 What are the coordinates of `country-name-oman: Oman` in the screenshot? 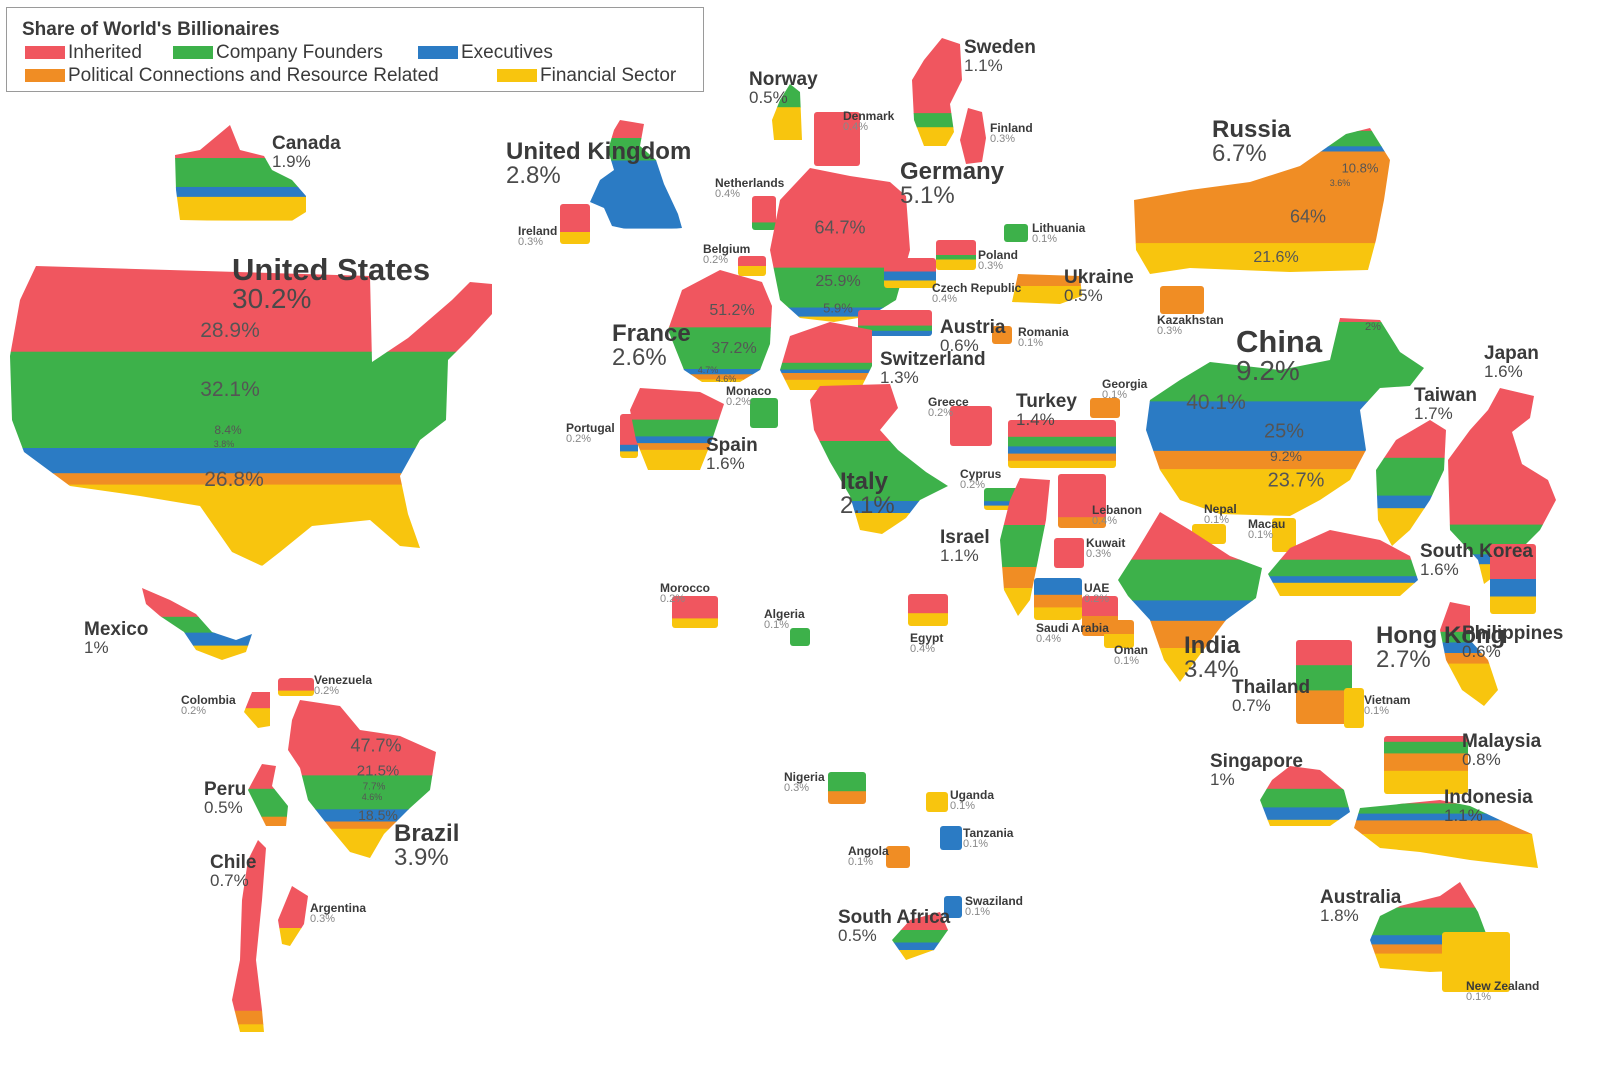 It's located at (1131, 650).